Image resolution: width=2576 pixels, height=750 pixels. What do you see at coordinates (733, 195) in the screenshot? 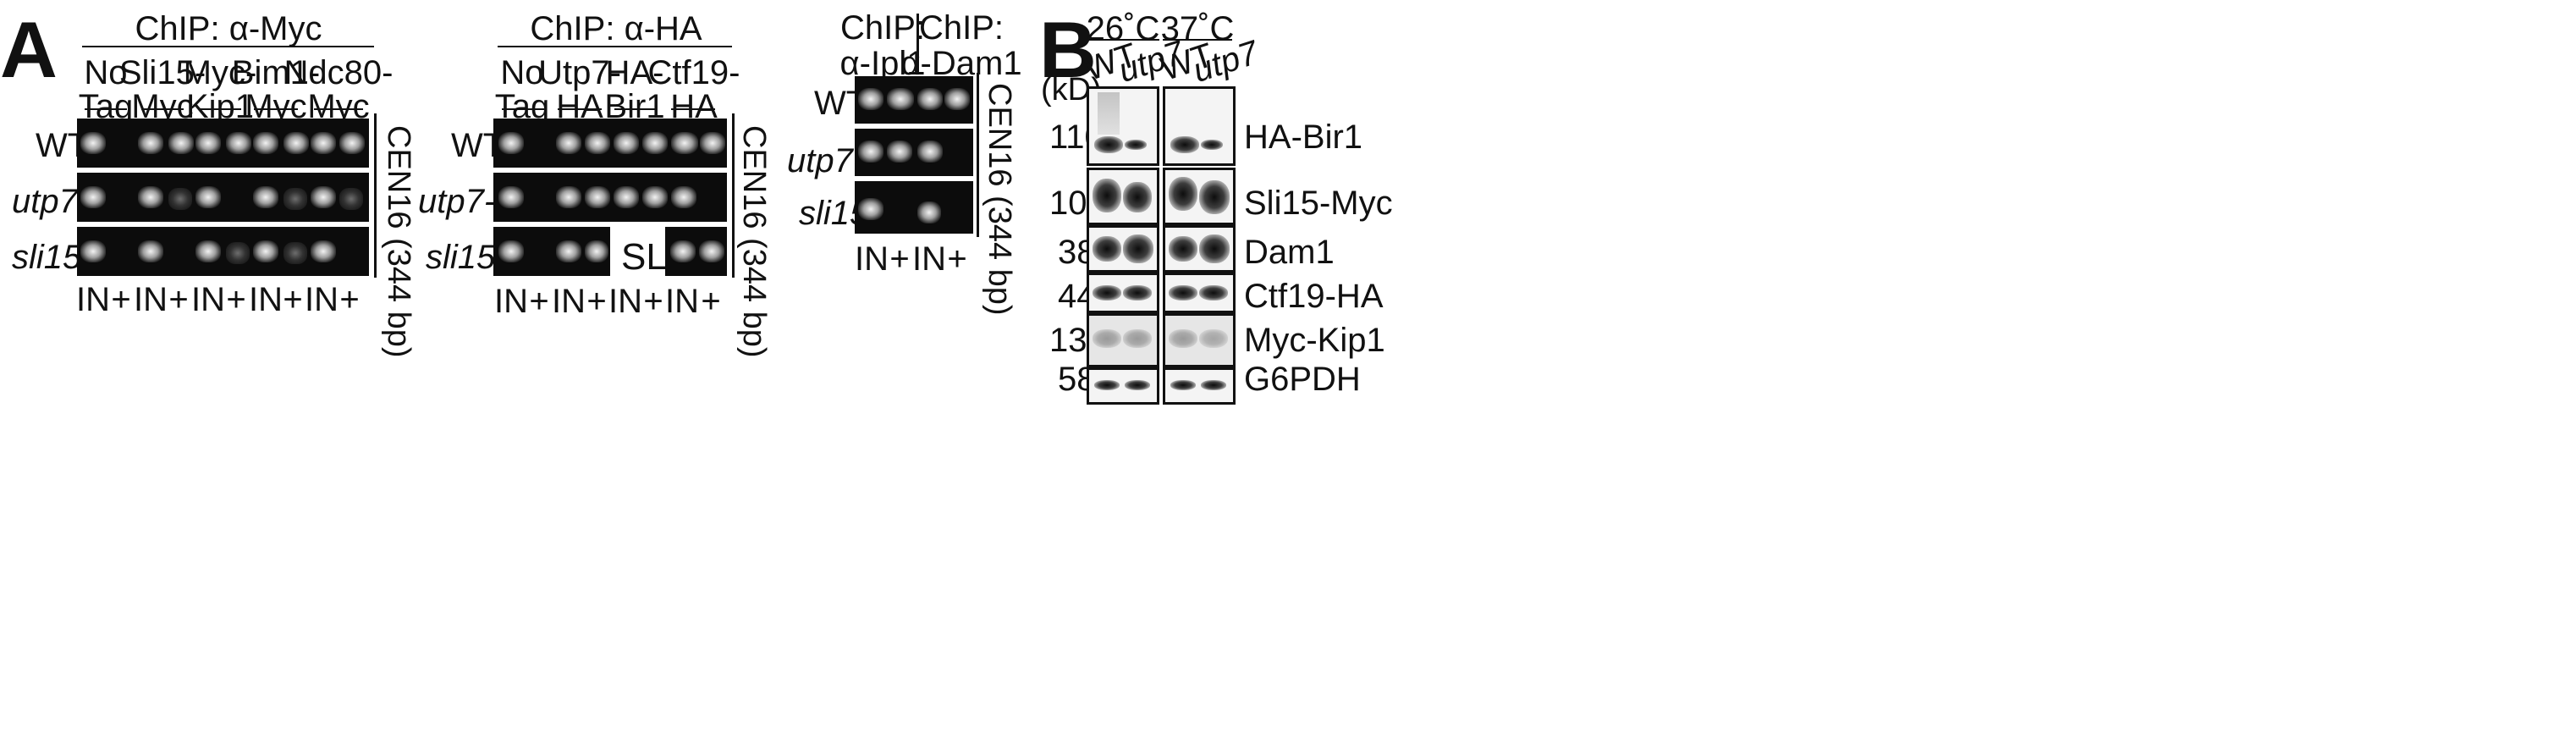
I see `ha-side-rule` at bounding box center [733, 195].